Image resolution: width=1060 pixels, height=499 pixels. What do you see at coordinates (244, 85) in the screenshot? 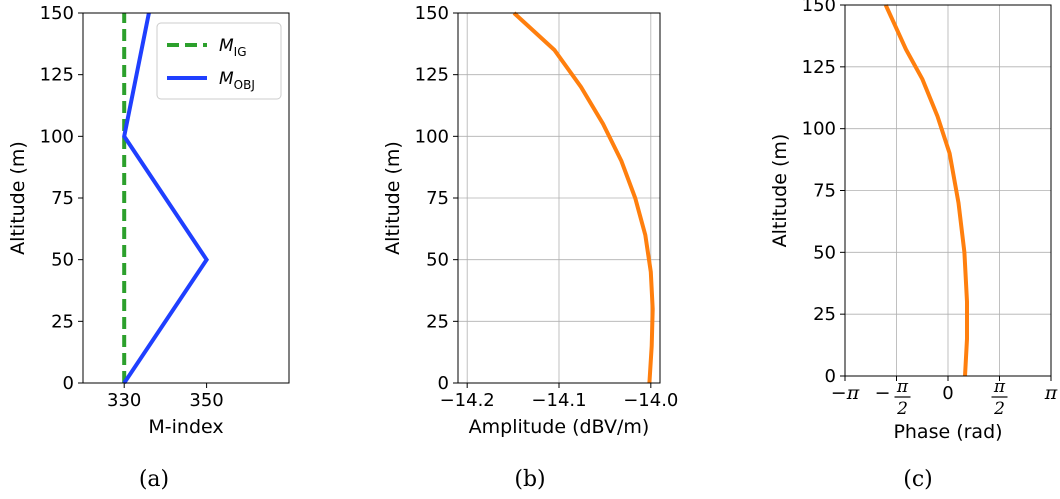
I see `legend-label-subscript: OBJ` at bounding box center [244, 85].